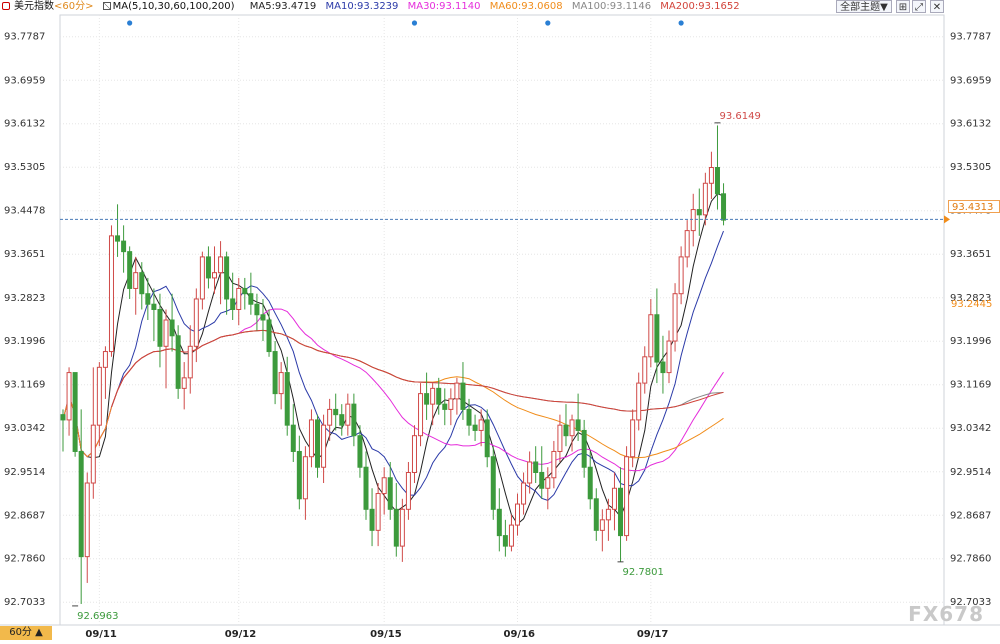  Describe the element at coordinates (970, 254) in the screenshot. I see `y-tick-label-right: 93.3651` at that location.